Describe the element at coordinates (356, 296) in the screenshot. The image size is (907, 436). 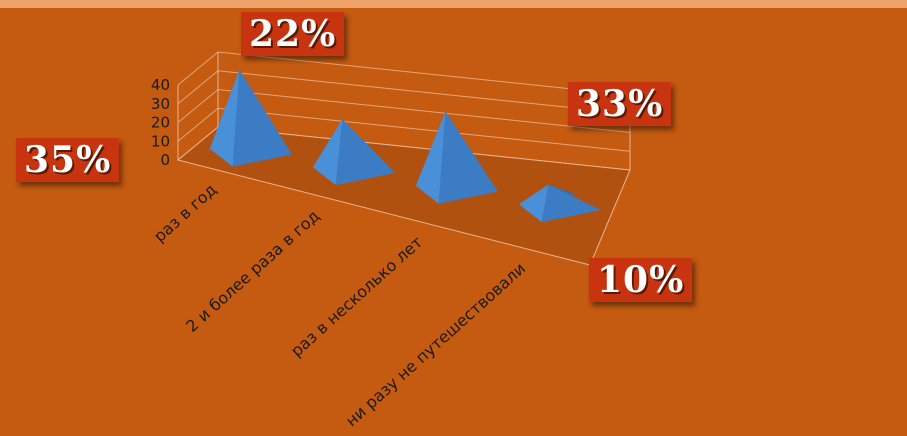
I see `x-category-label: раз в несколько лет` at that location.